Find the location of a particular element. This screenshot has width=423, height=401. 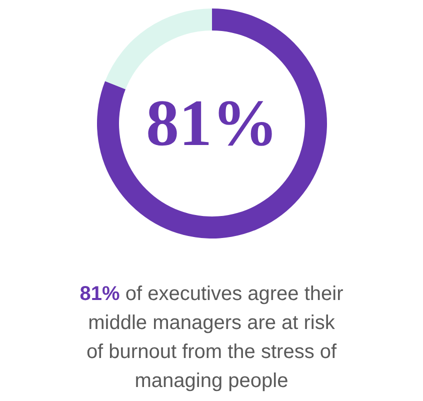

data-label: 81% is located at coordinates (212, 123).